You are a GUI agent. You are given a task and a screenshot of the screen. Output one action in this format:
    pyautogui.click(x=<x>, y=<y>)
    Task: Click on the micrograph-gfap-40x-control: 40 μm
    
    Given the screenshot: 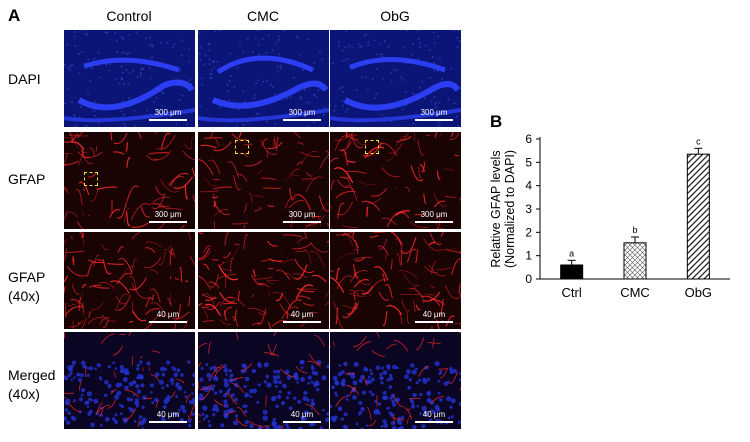 What is the action you would take?
    pyautogui.click(x=129, y=280)
    